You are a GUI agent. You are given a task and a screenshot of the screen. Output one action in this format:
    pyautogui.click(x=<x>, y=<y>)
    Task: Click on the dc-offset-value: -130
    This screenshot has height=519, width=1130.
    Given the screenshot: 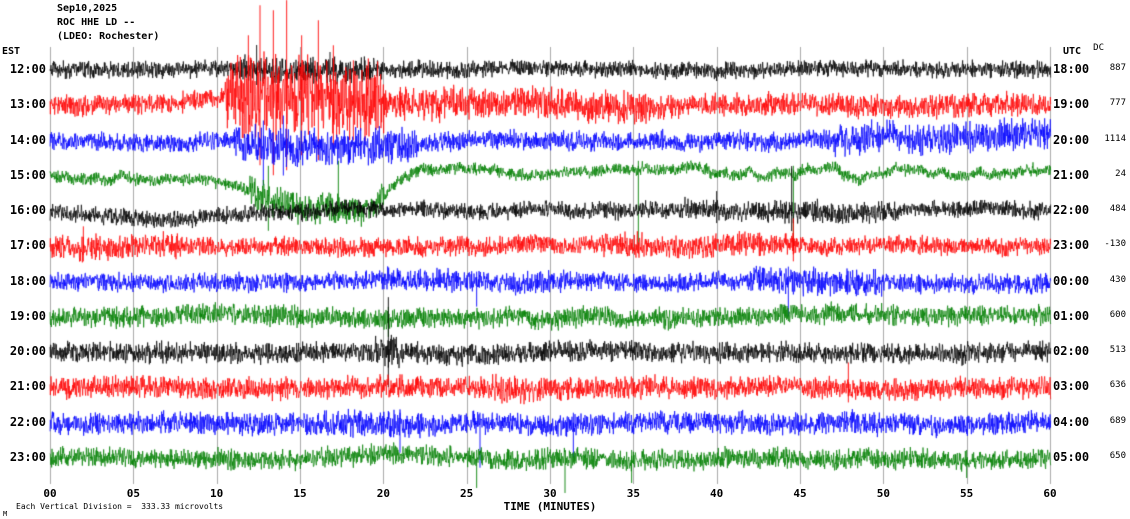 What is the action you would take?
    pyautogui.click(x=1115, y=244)
    